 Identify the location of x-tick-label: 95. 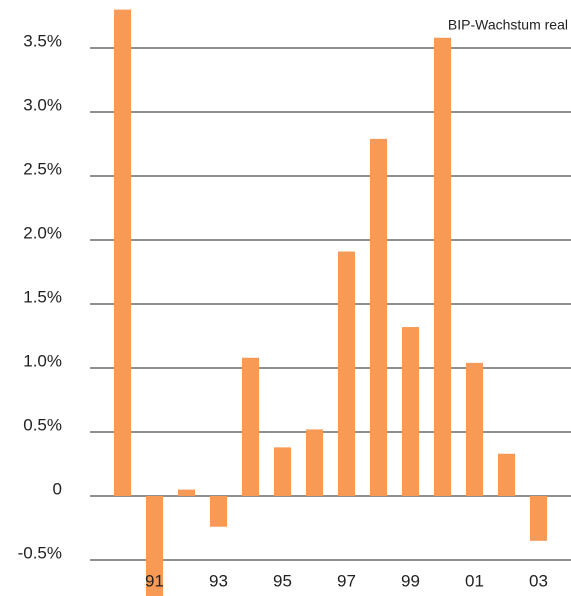
(282, 580).